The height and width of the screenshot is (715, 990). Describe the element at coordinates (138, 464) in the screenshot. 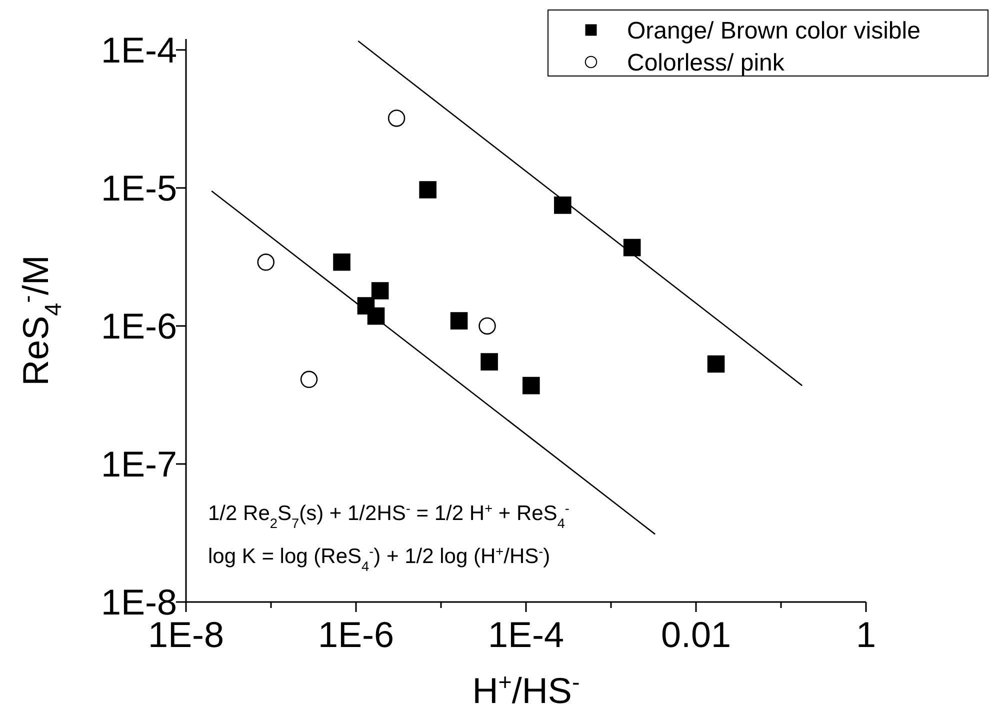

I see `y-tick-label: 1E-7` at that location.